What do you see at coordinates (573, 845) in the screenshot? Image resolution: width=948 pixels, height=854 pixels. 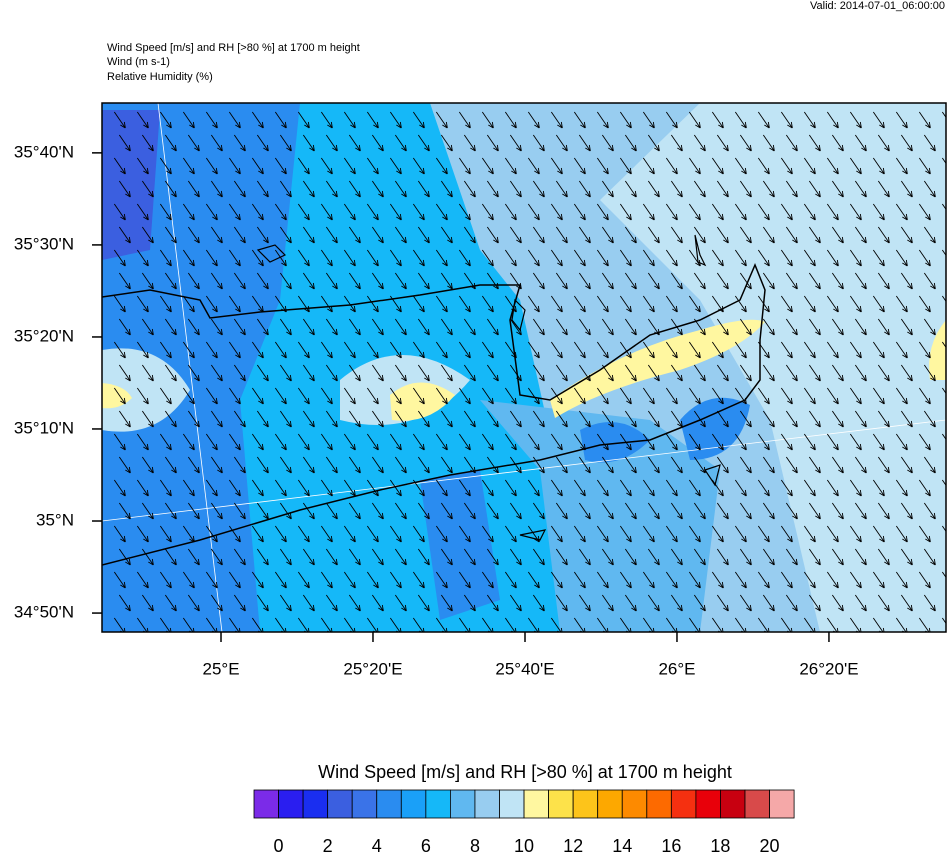 I see `colorbar-tick-label: 12` at bounding box center [573, 845].